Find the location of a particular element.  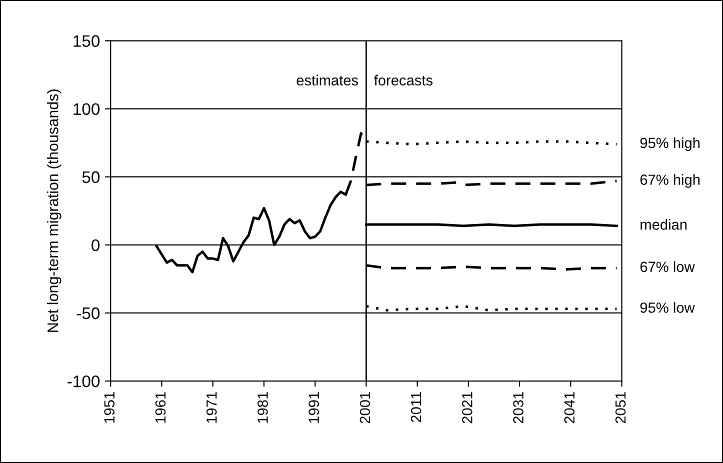

x-tick-label: 1981 is located at coordinates (263, 407).